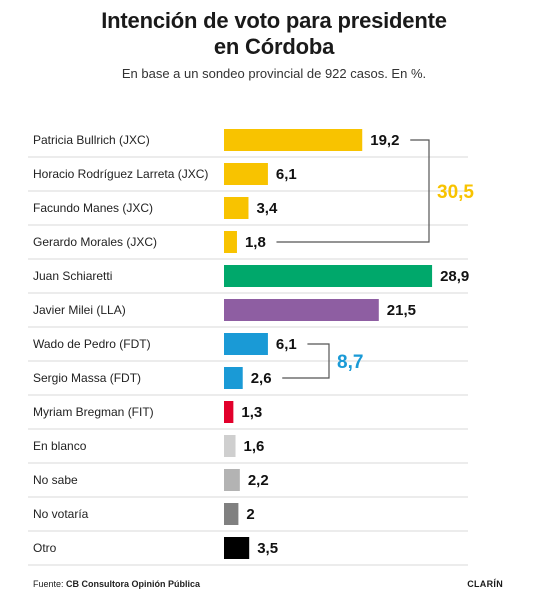 The width and height of the screenshot is (548, 608). Describe the element at coordinates (95, 242) in the screenshot. I see `category-label: Gerardo Morales (JXC)` at that location.